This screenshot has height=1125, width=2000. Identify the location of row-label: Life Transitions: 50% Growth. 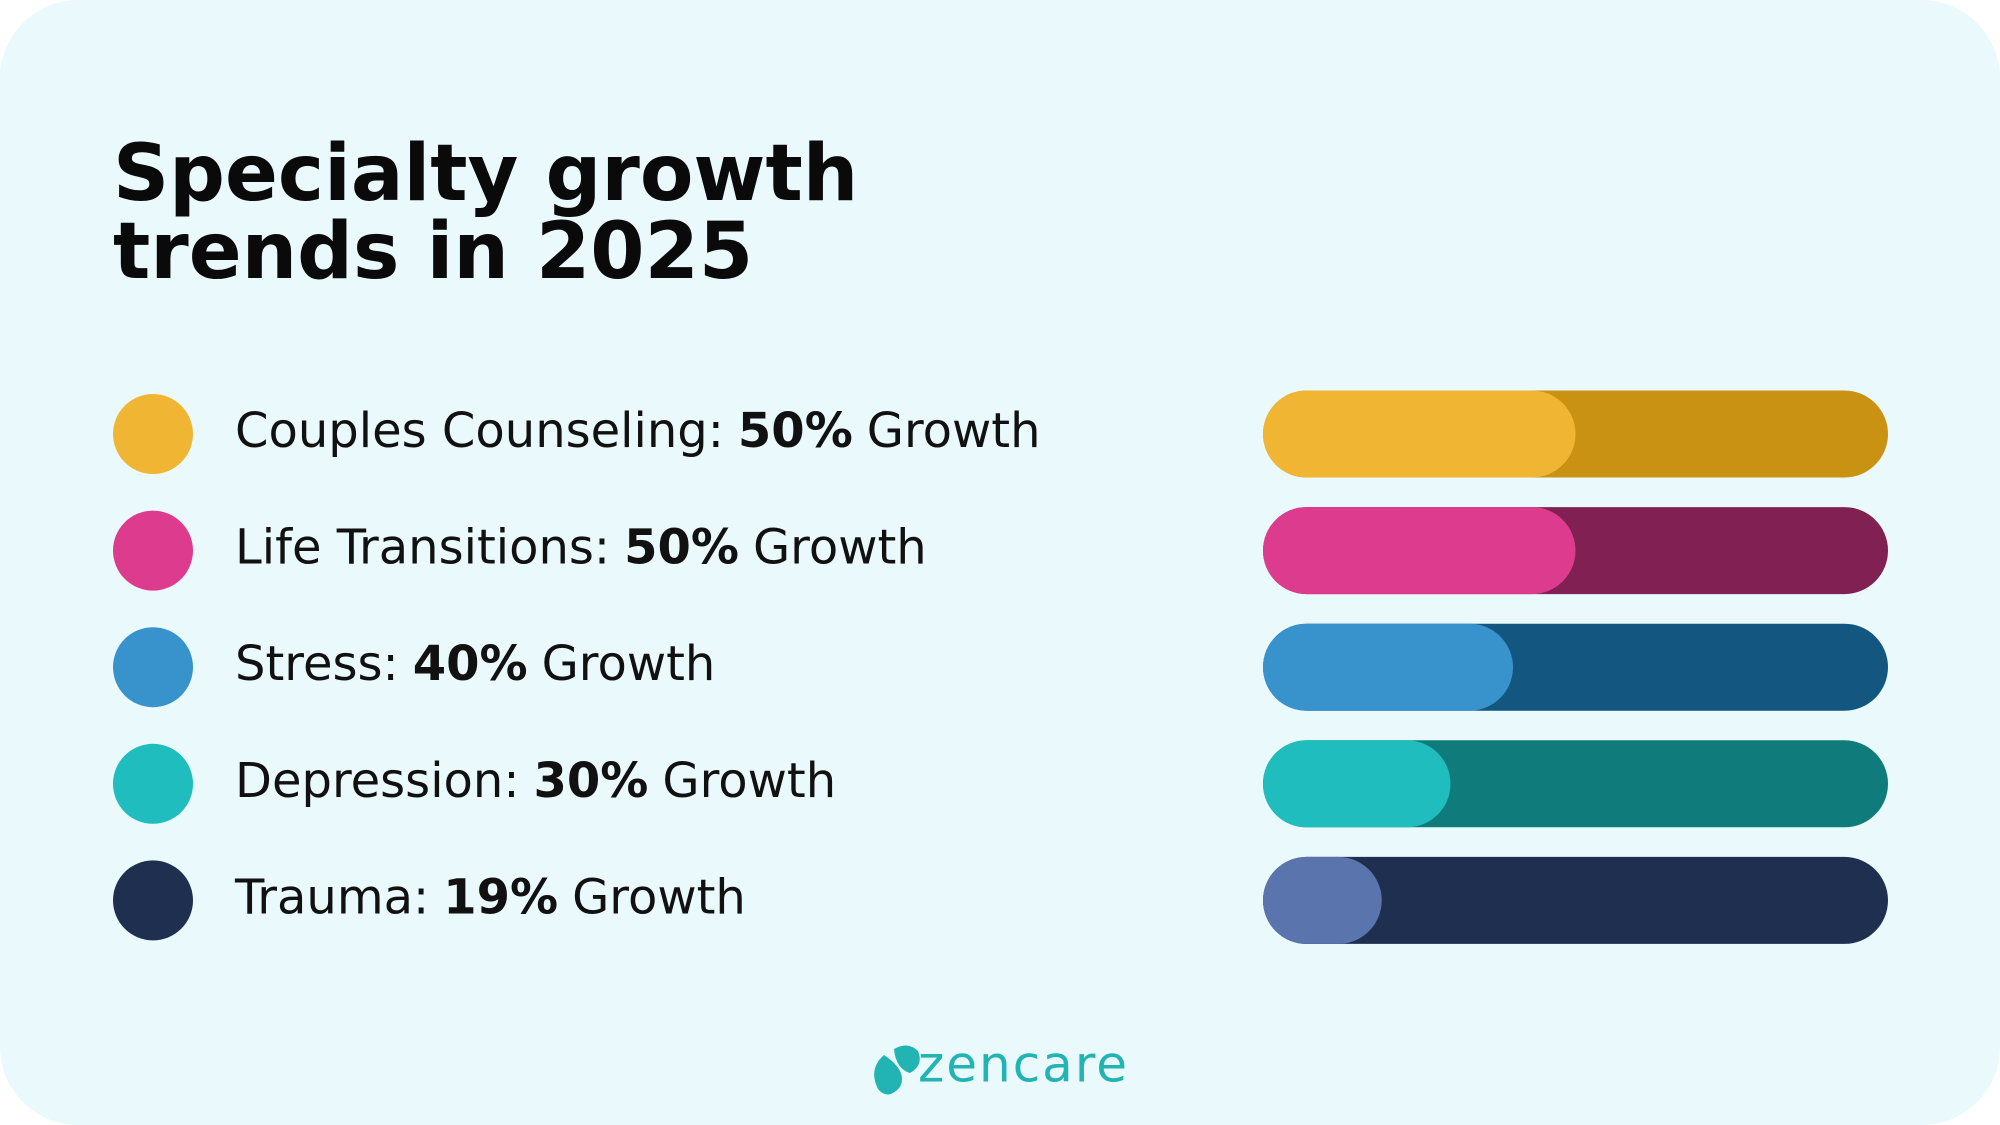
(581, 548).